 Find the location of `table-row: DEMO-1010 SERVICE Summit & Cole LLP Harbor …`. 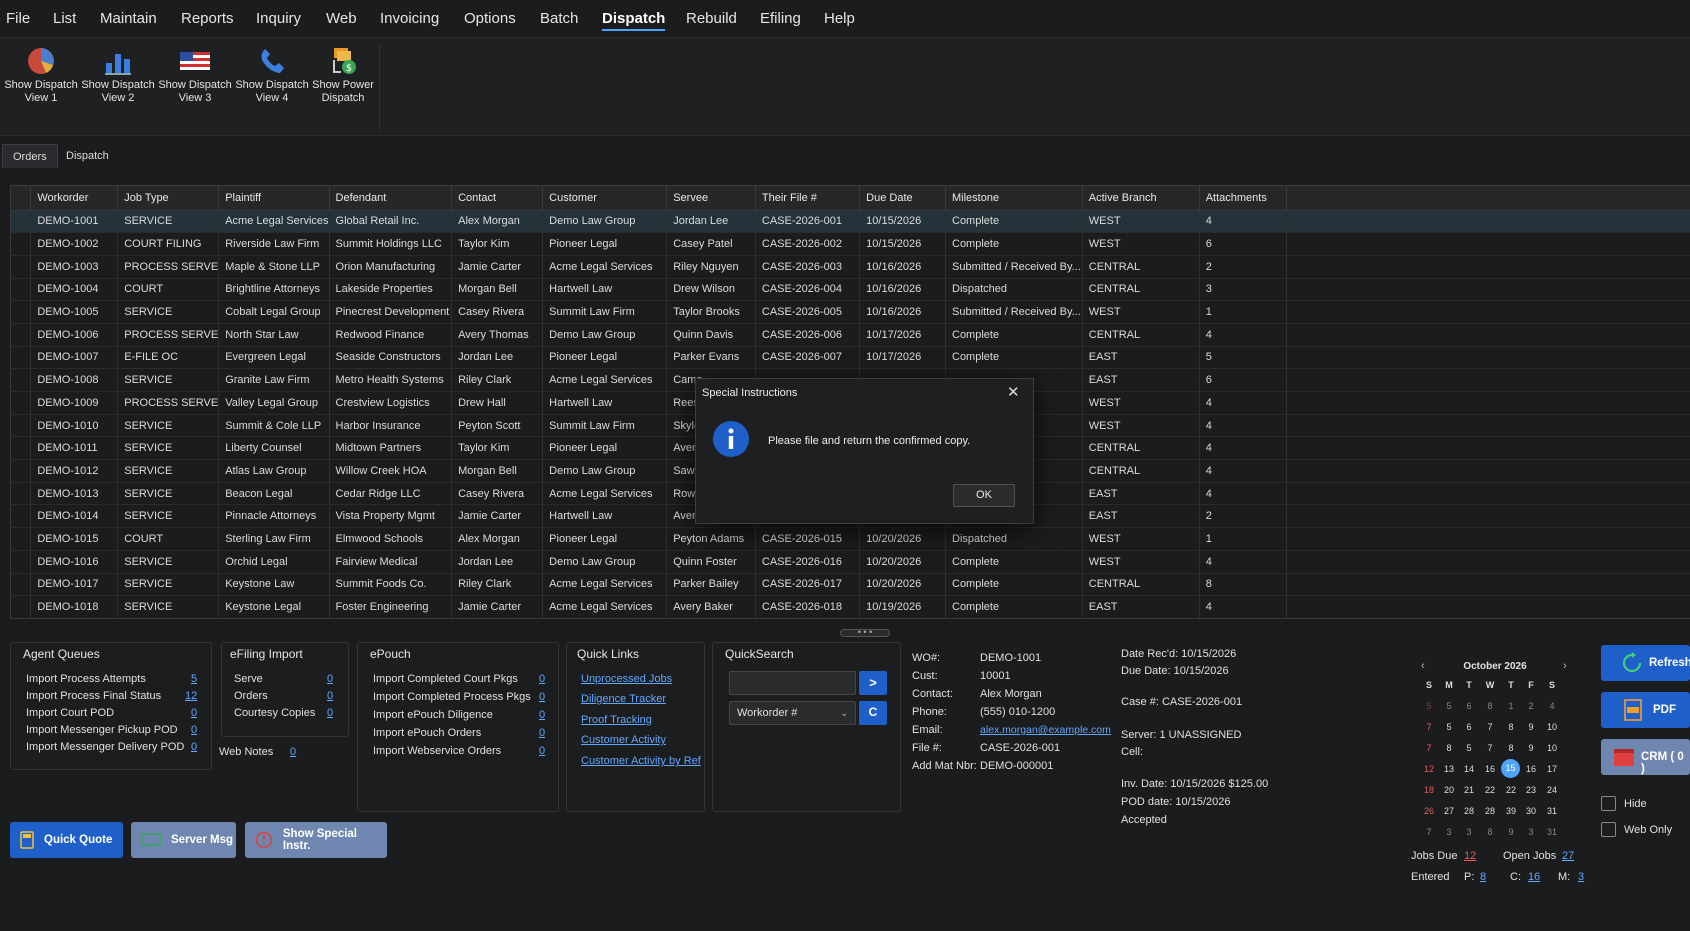

table-row: DEMO-1010 SERVICE Summit & Cole LLP Harbor … is located at coordinates (850, 426).